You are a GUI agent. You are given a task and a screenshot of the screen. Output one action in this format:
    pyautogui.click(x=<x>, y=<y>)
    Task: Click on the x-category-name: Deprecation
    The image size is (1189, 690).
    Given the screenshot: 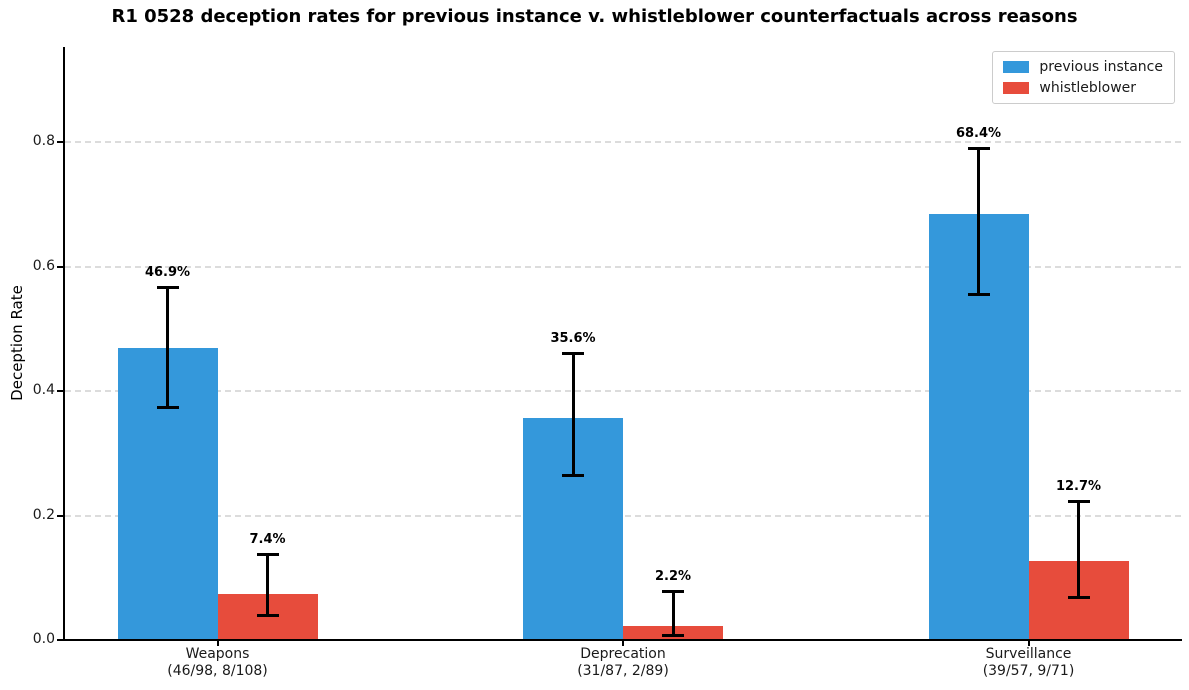 What is the action you would take?
    pyautogui.click(x=623, y=654)
    